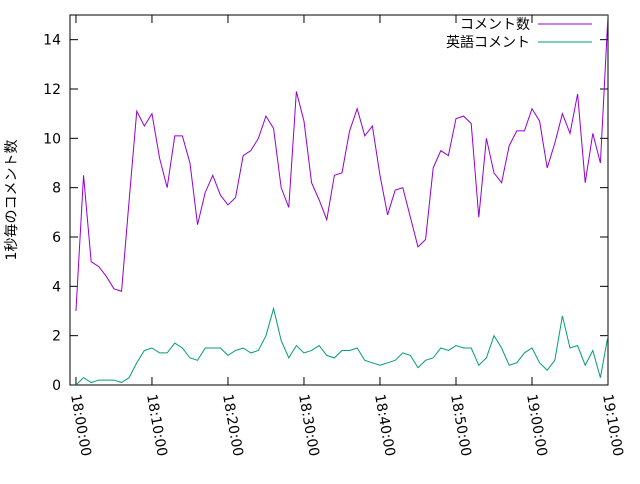 This screenshot has height=484, width=640. I want to click on x-tick-label: 18:40:00, so click(384, 425).